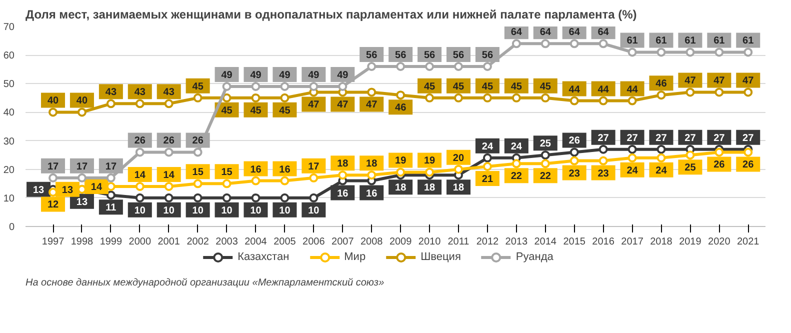 The width and height of the screenshot is (791, 333). Describe the element at coordinates (343, 105) in the screenshot. I see `data-label: 47` at that location.